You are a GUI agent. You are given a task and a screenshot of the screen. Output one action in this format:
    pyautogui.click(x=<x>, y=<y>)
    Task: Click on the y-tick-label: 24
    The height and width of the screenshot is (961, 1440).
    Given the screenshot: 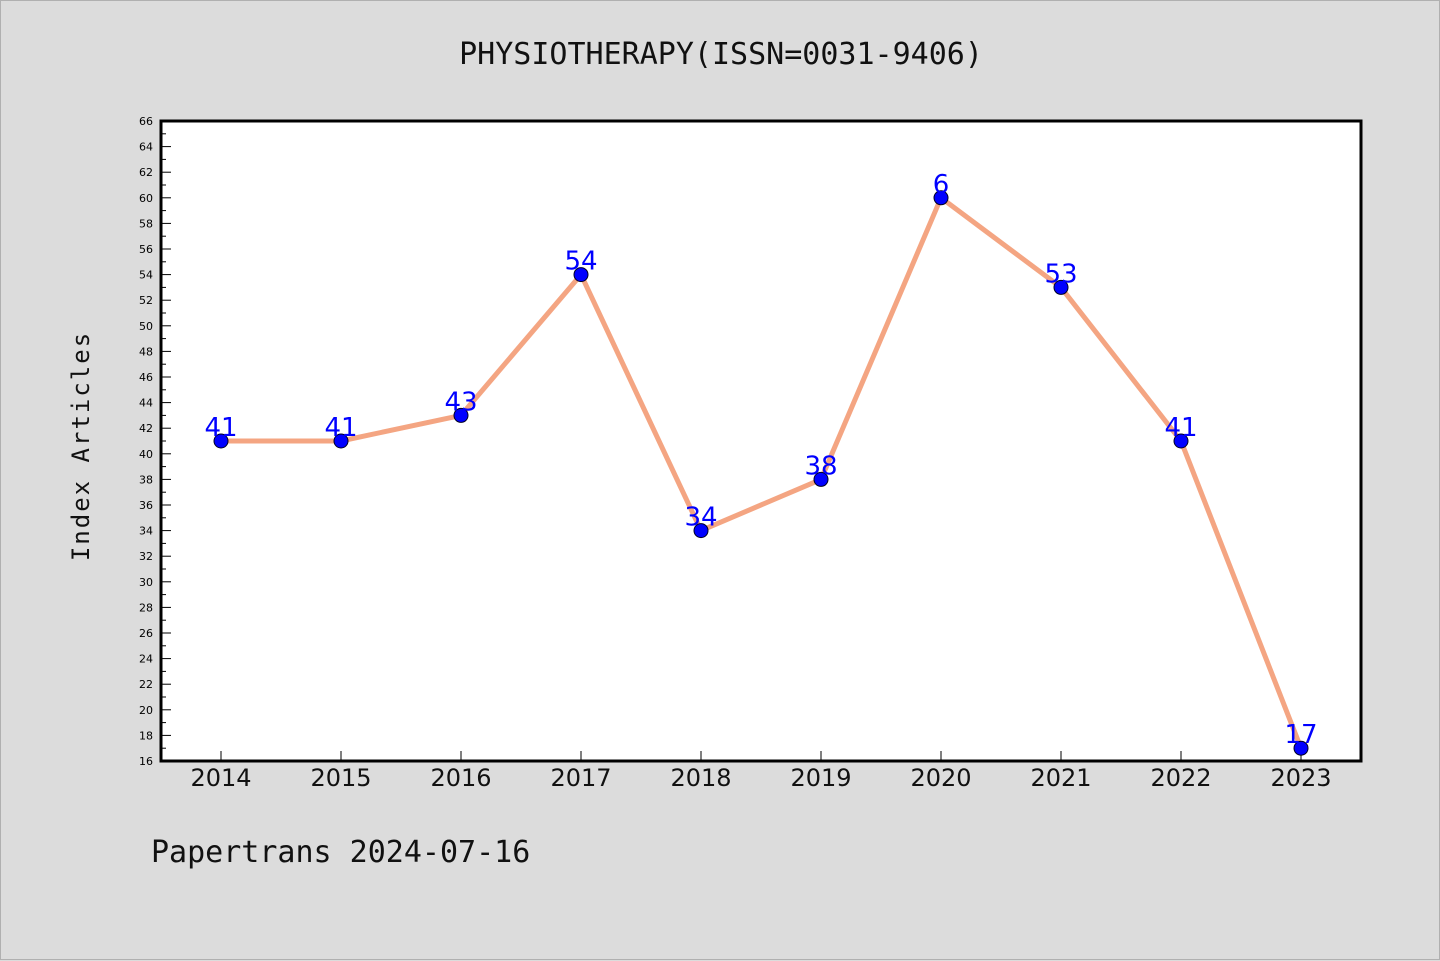 What is the action you would take?
    pyautogui.click(x=146, y=659)
    